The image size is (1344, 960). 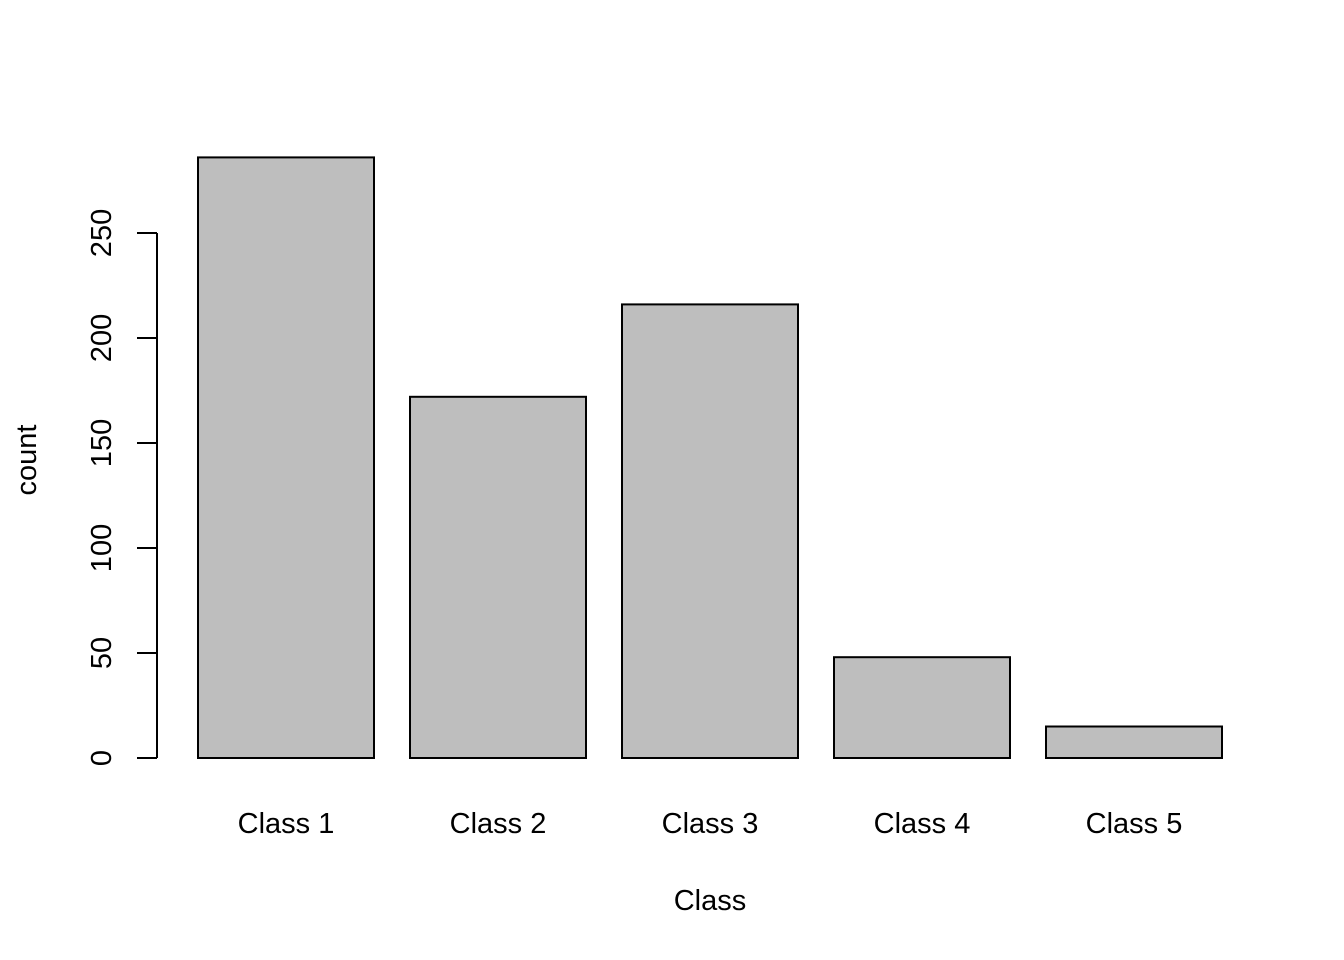 I want to click on x-category-label-4: Class 4, so click(x=922, y=824).